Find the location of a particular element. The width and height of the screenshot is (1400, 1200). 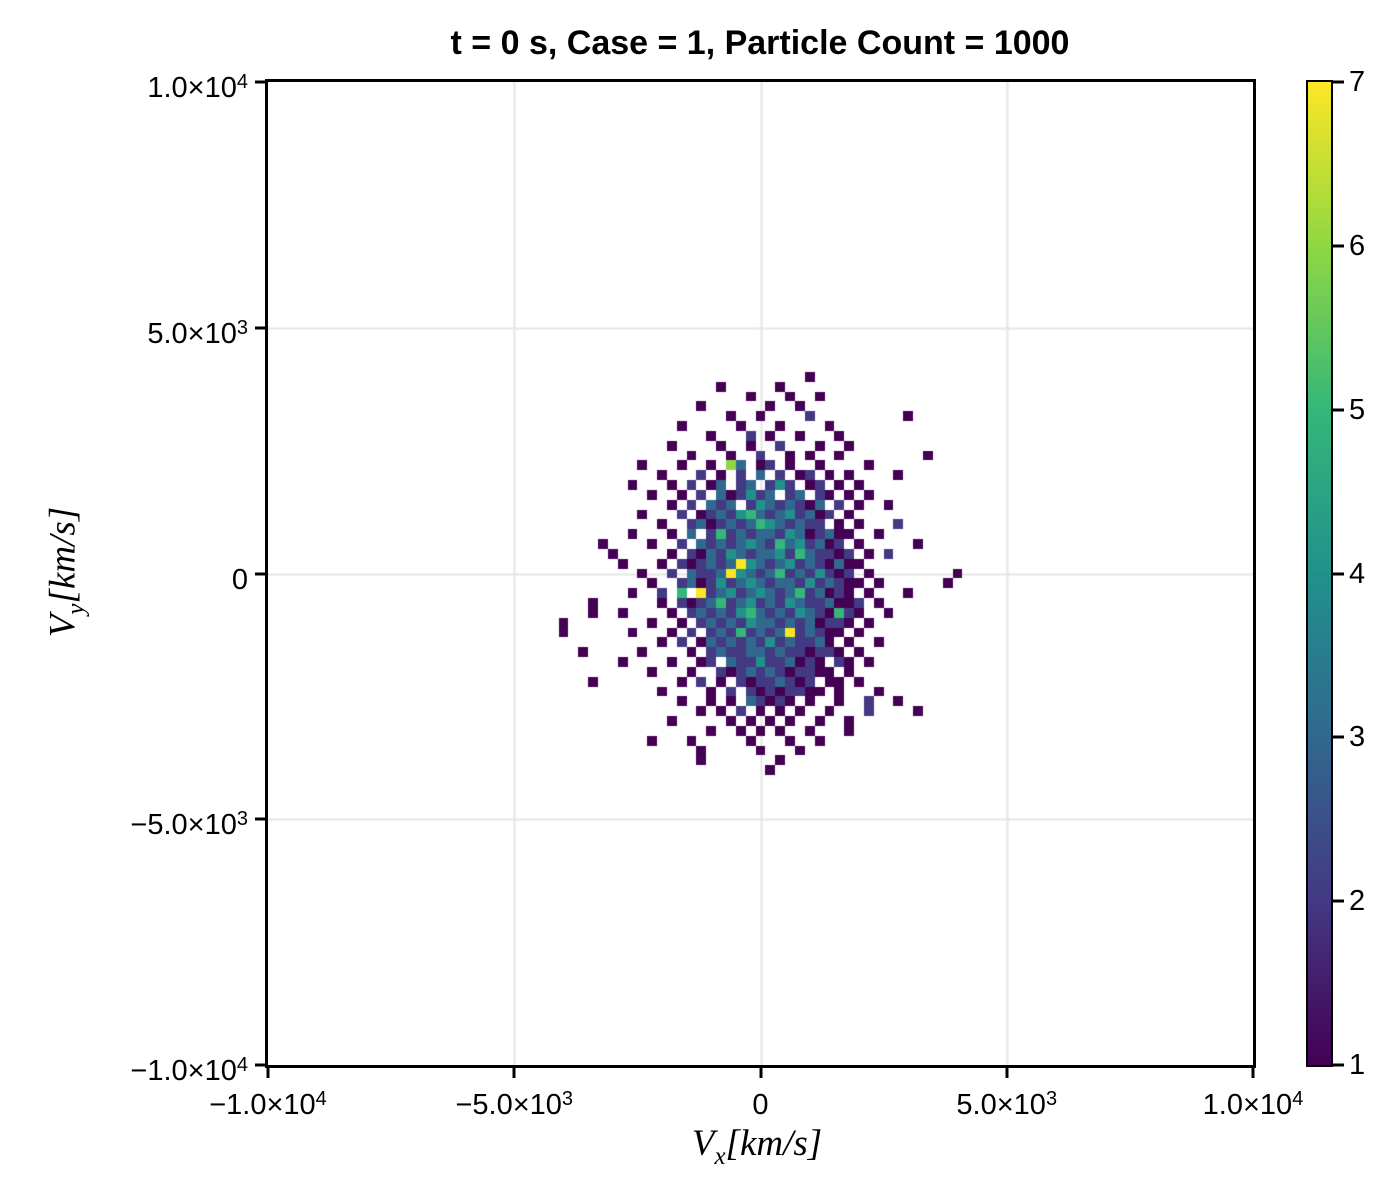

y-tick-label-2: 0 is located at coordinates (239, 579).